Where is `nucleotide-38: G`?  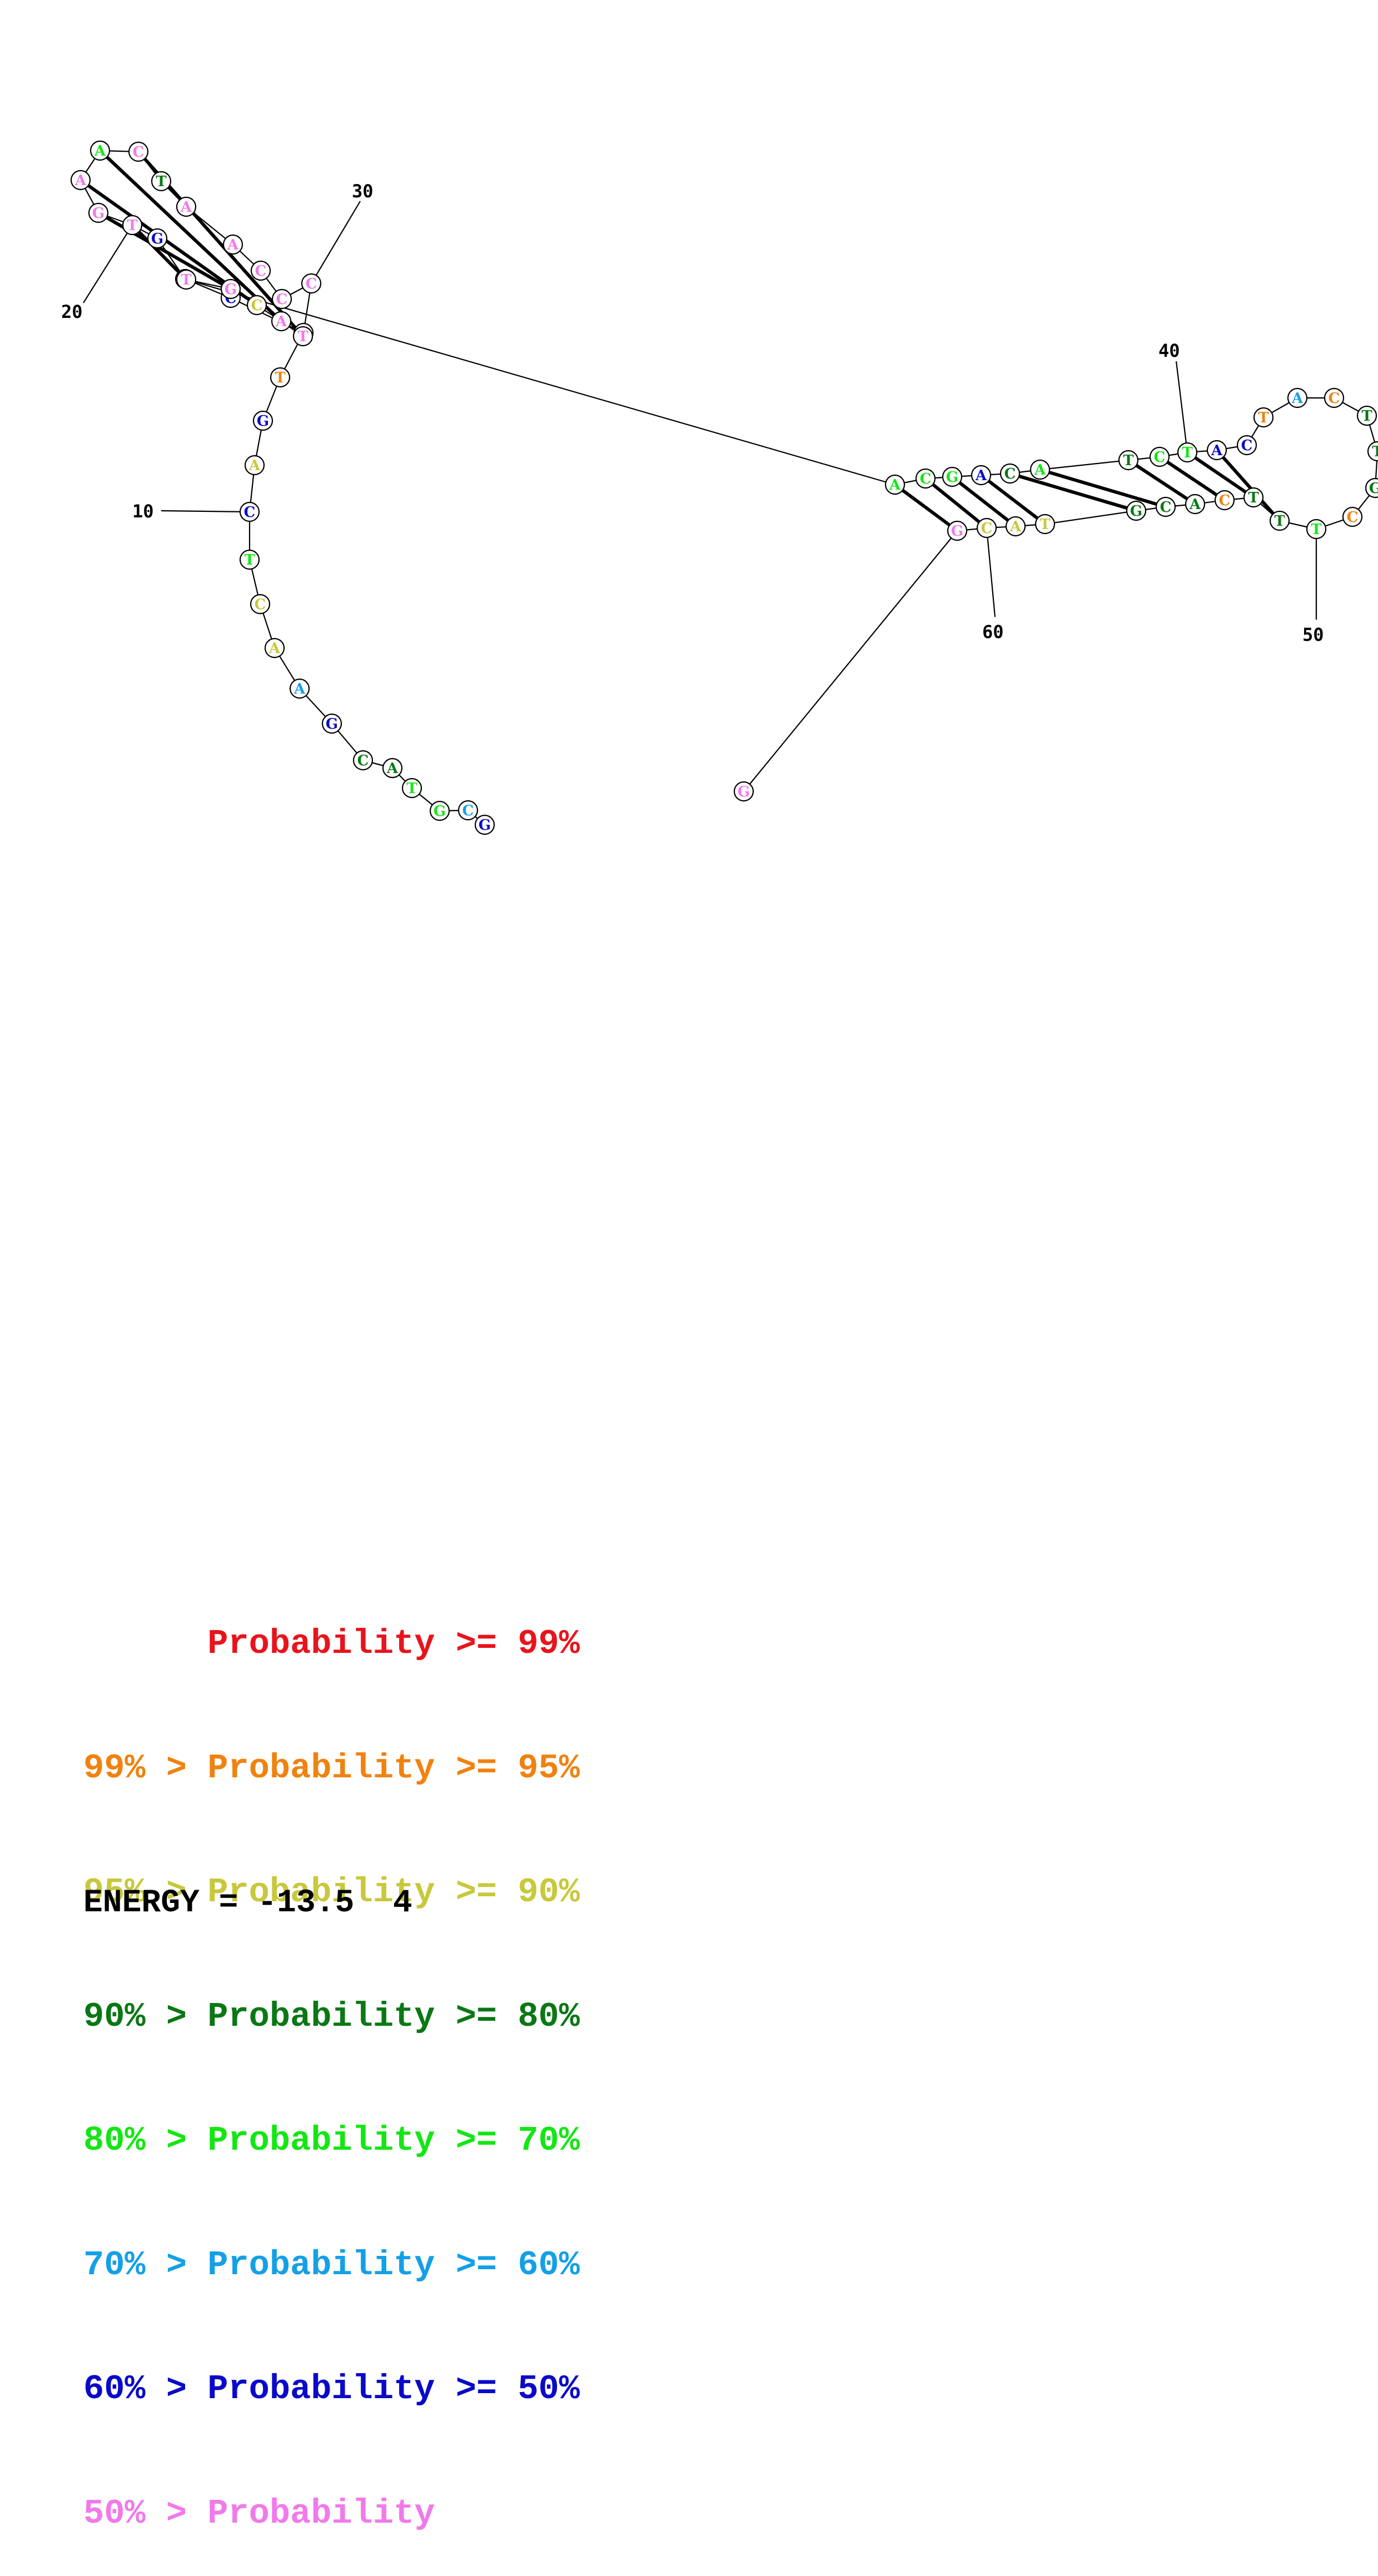
nucleotide-38: G is located at coordinates (952, 476).